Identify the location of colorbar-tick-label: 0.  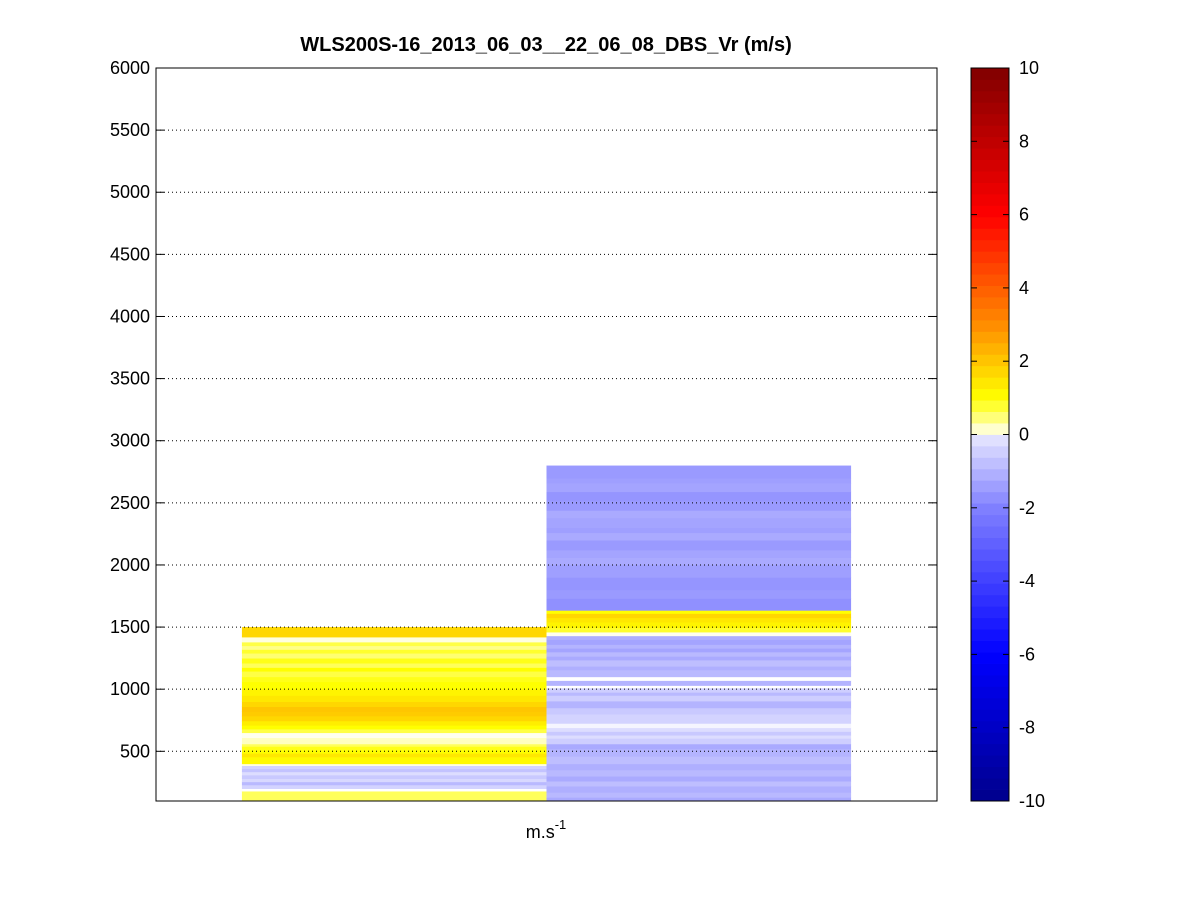
(1024, 435).